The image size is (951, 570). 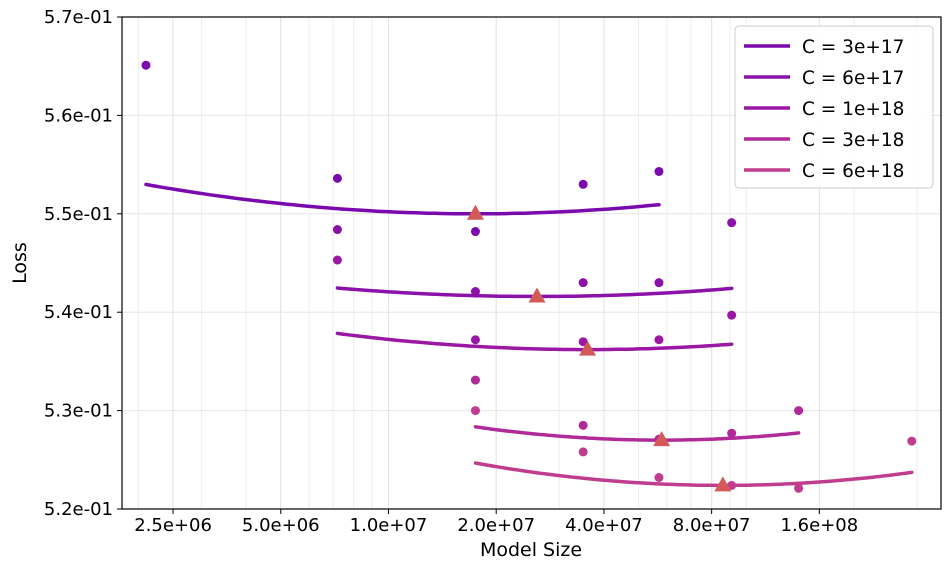 What do you see at coordinates (20, 263) in the screenshot?
I see `y-axis-title: Loss` at bounding box center [20, 263].